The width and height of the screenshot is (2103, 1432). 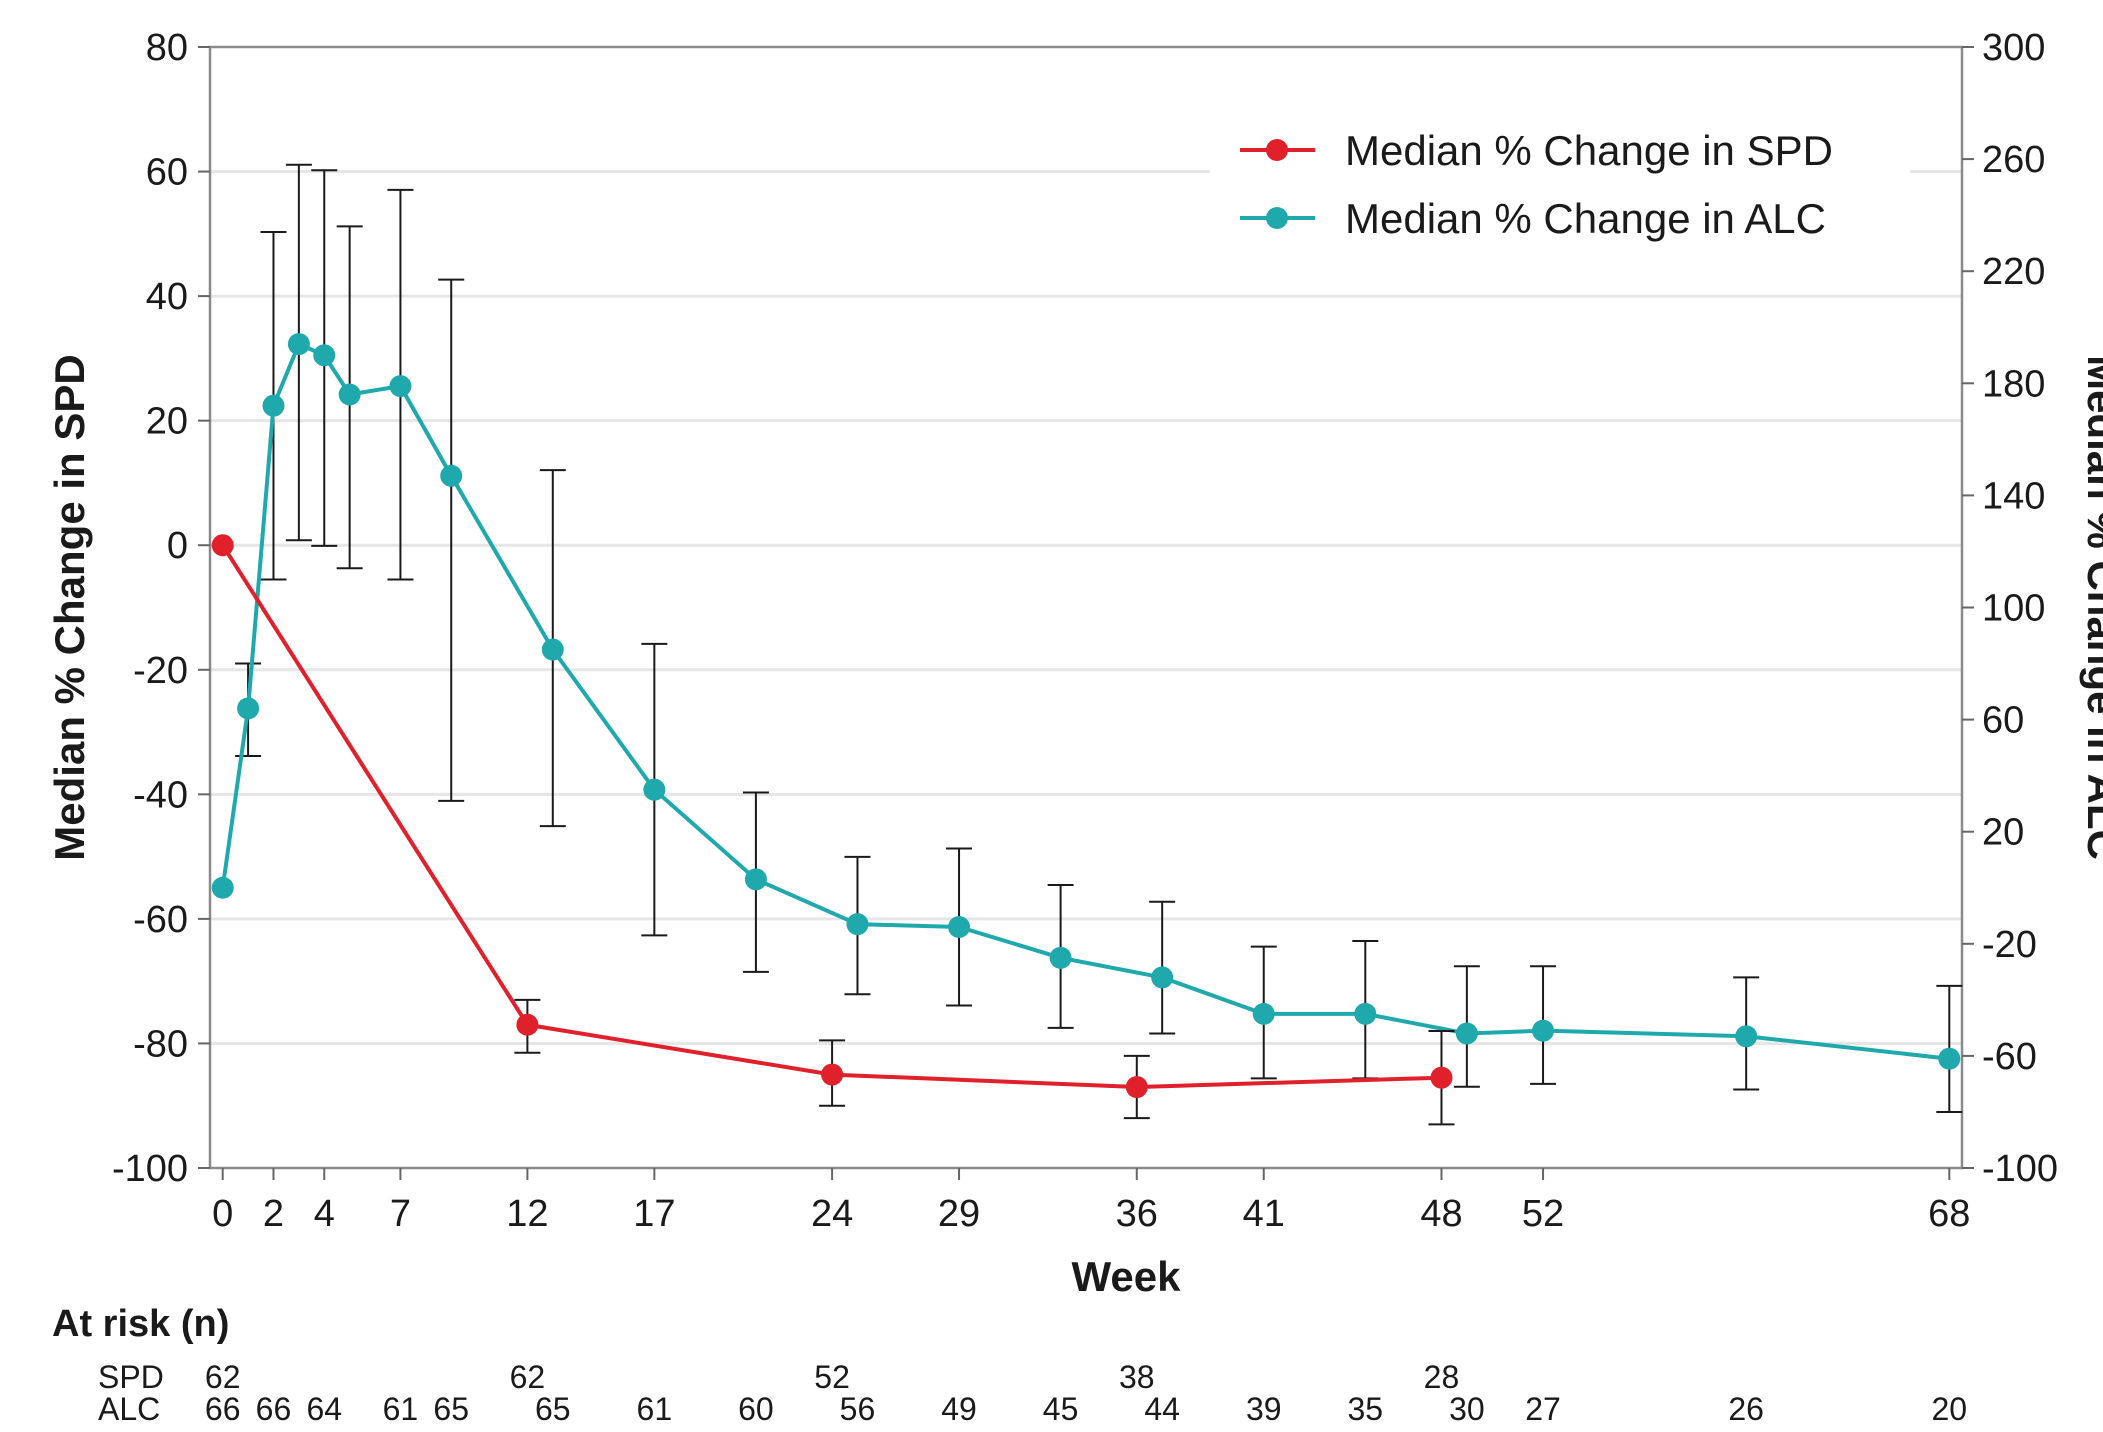 What do you see at coordinates (1137, 1377) in the screenshot?
I see `at-risk-value: 38` at bounding box center [1137, 1377].